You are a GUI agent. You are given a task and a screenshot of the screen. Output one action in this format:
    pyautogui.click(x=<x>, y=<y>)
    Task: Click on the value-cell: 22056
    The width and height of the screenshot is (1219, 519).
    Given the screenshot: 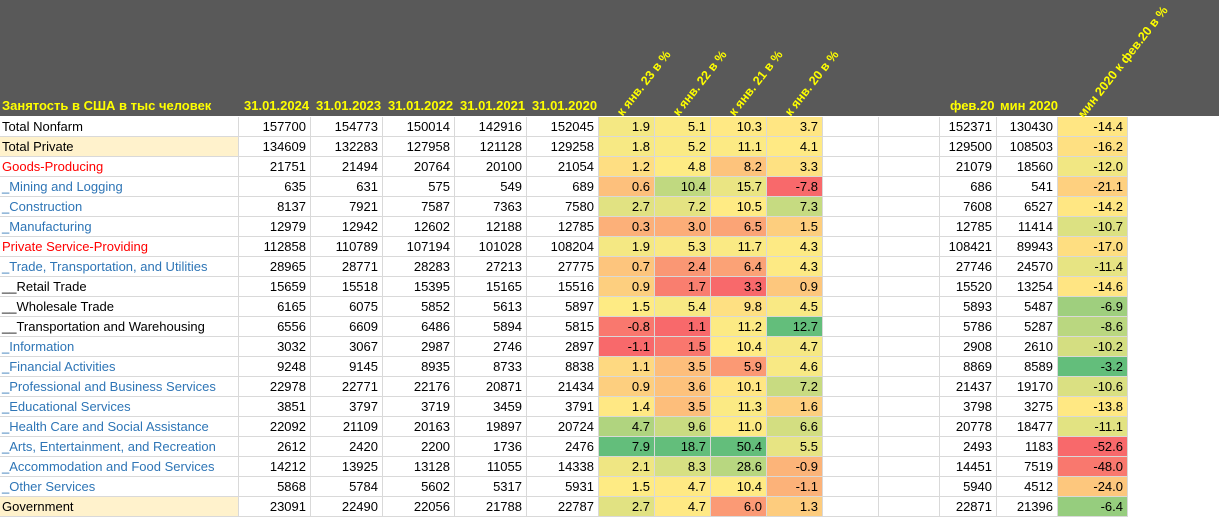 What is the action you would take?
    pyautogui.click(x=419, y=507)
    